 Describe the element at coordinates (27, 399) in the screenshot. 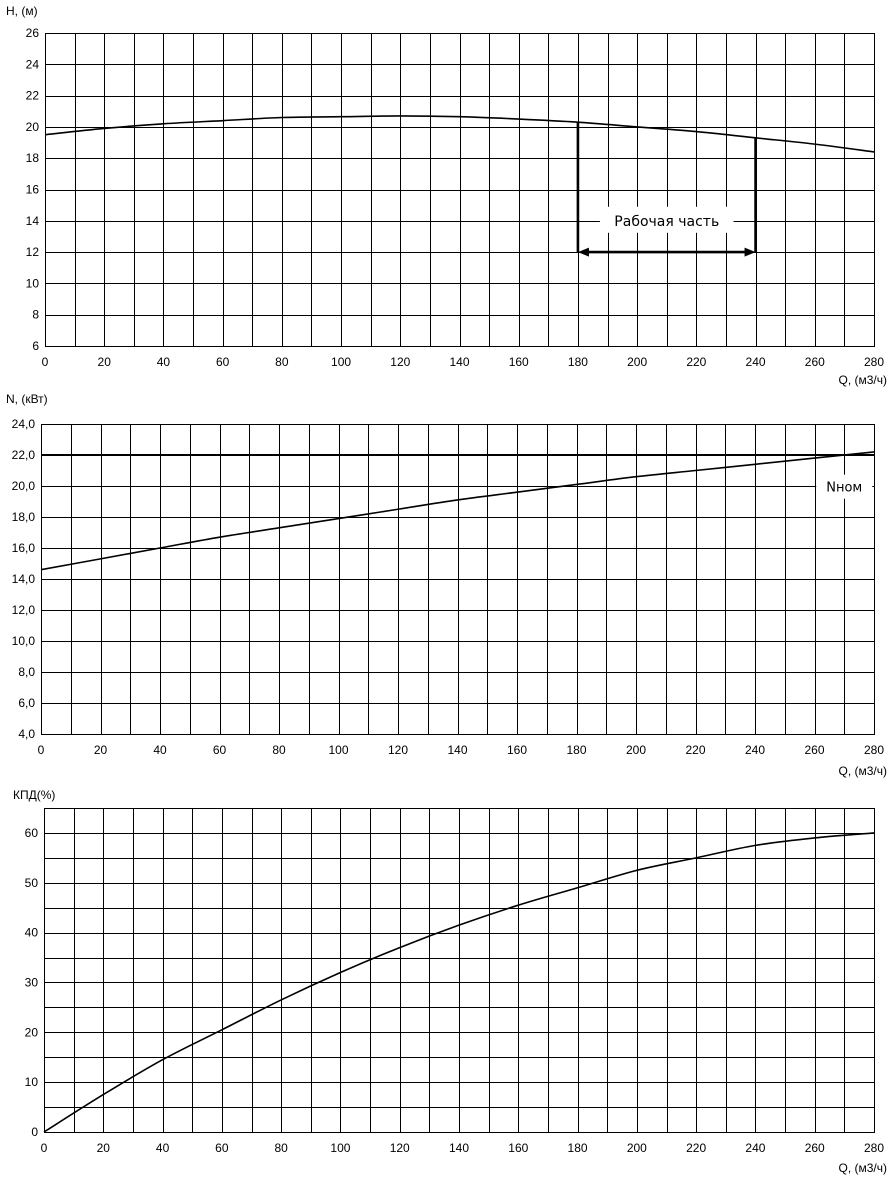

I see `y-axis-title: N, (кВт)` at that location.